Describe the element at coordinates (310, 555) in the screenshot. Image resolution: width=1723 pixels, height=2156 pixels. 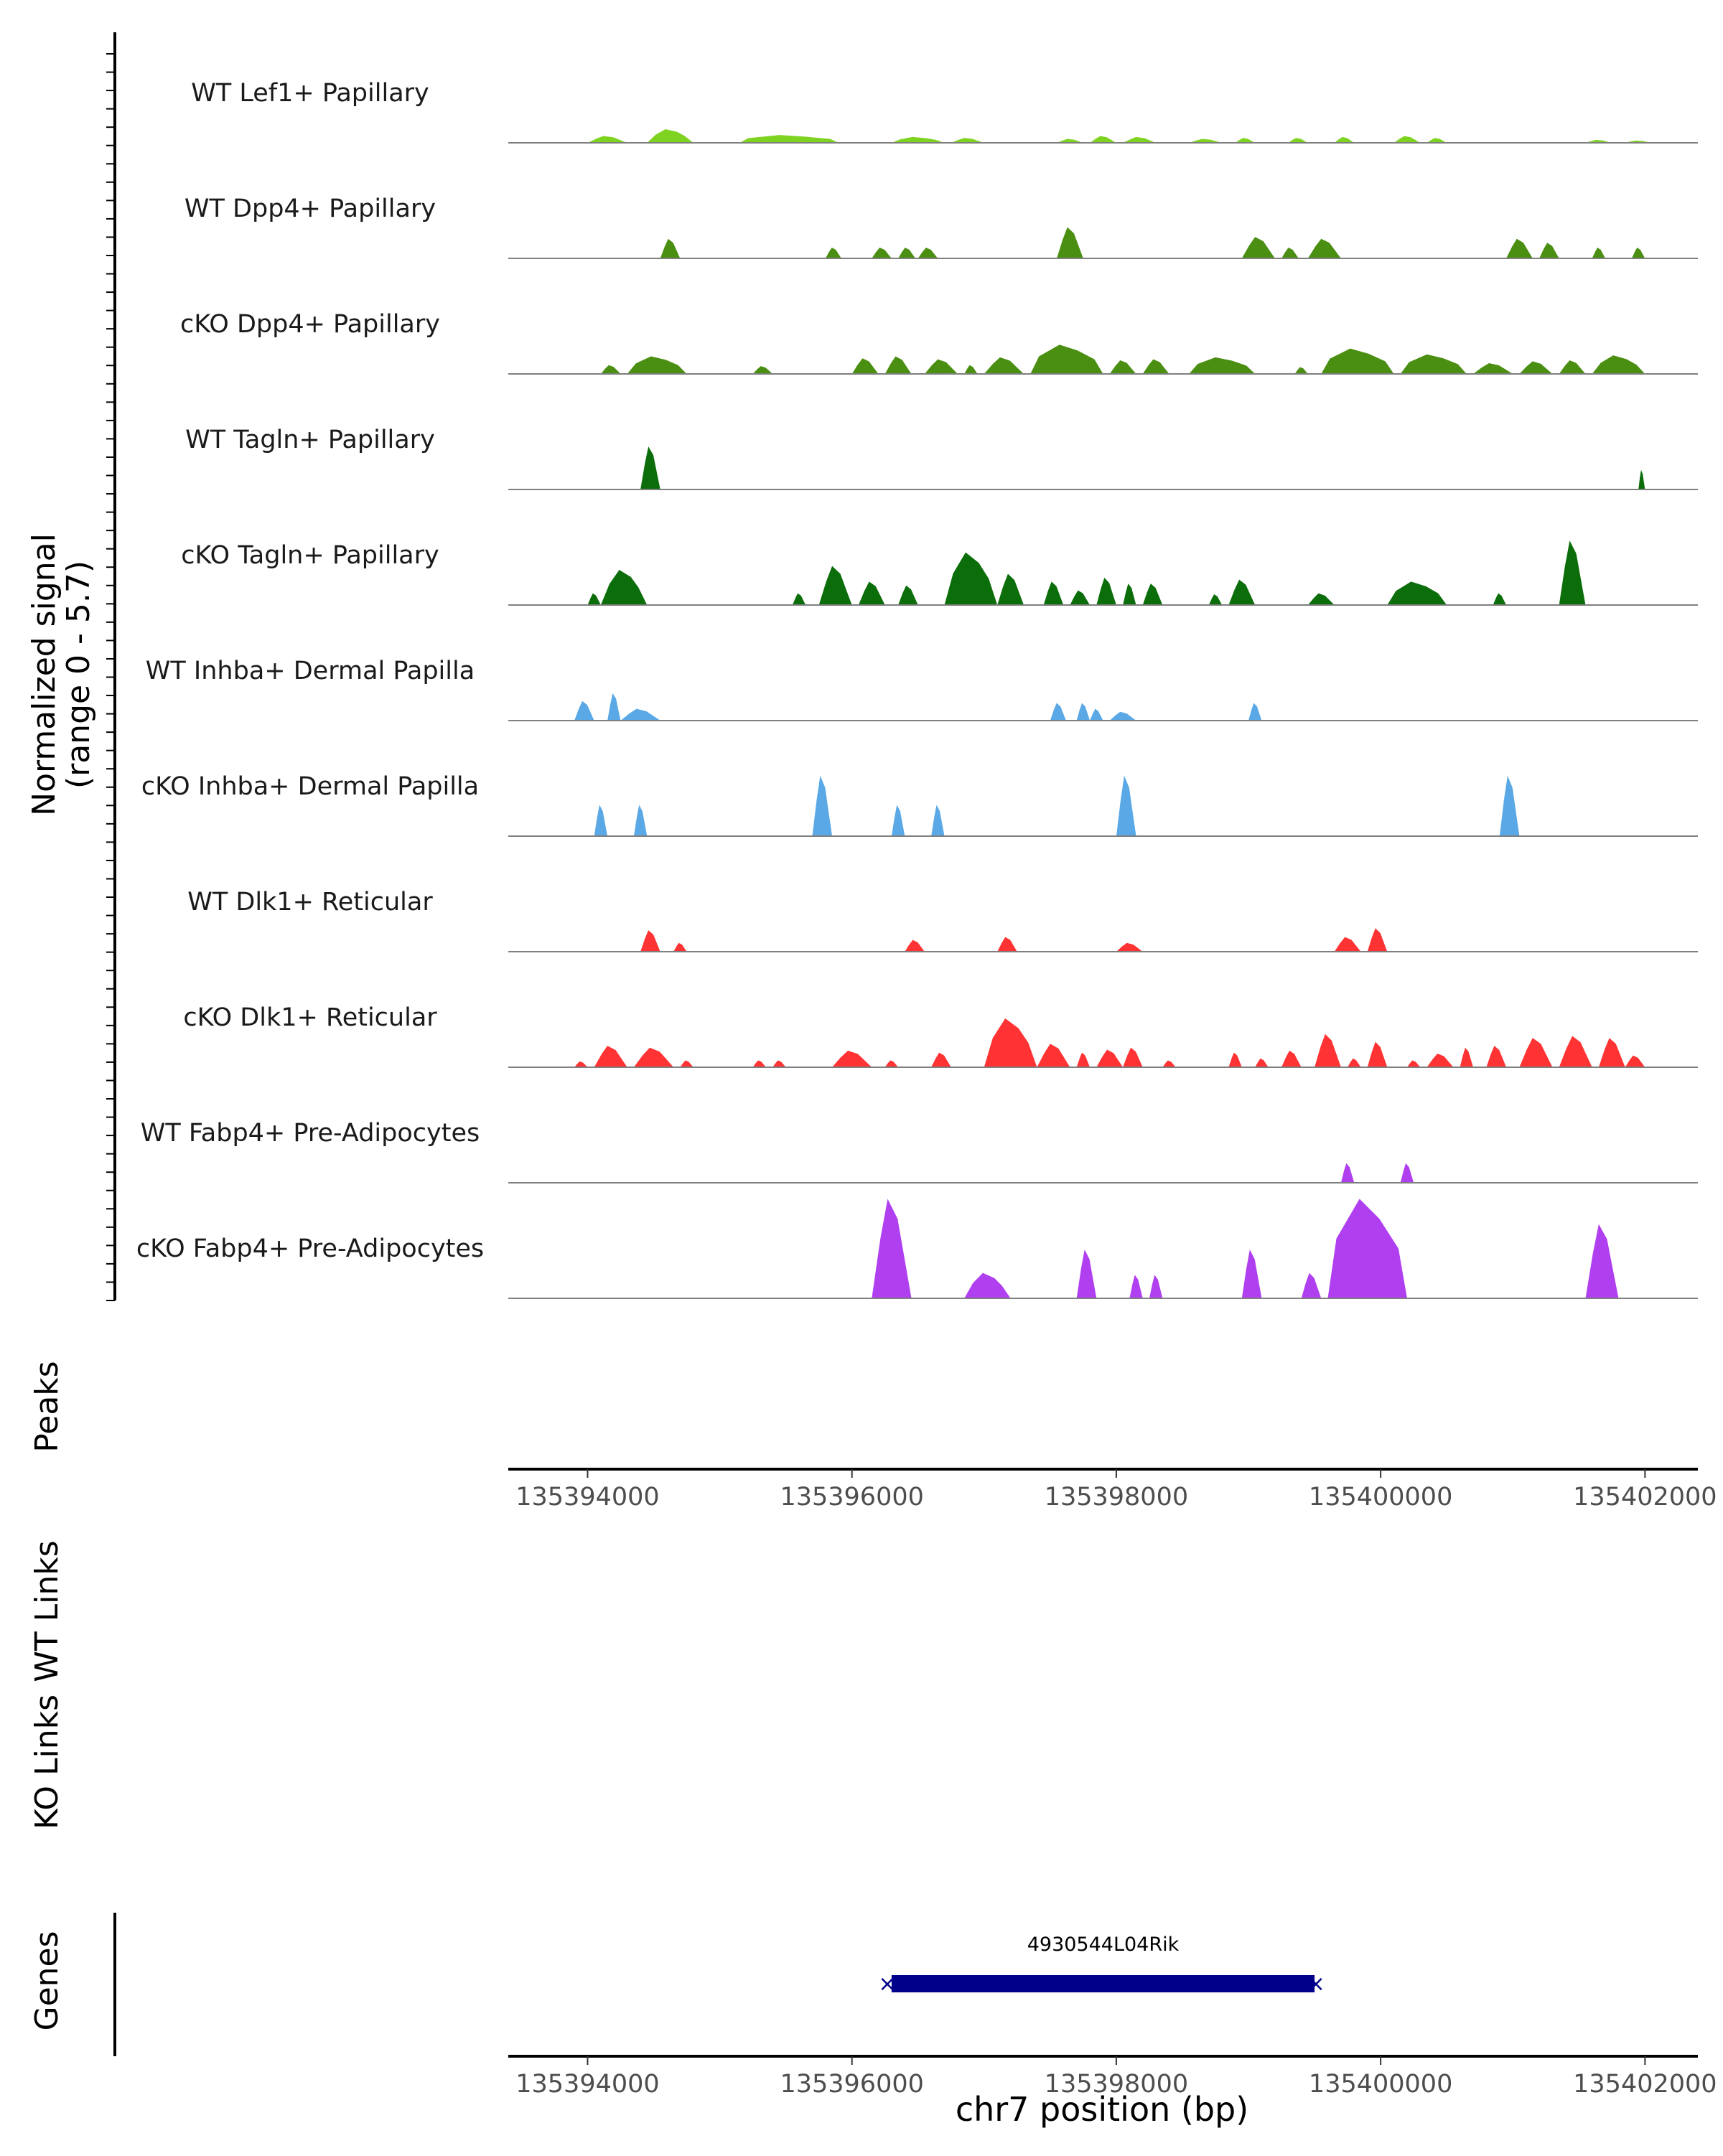
I see `track-label: cKO Tagln+ Papillary` at that location.